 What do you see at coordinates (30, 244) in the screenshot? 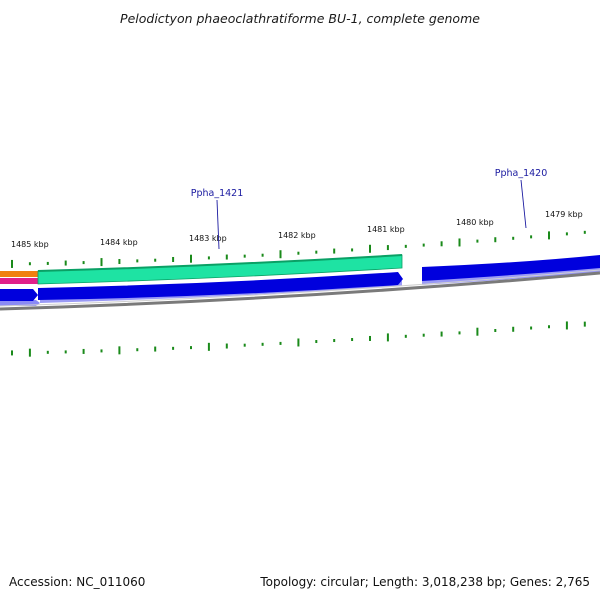
I see `tick-label-1485: 1485 kbp` at bounding box center [30, 244].